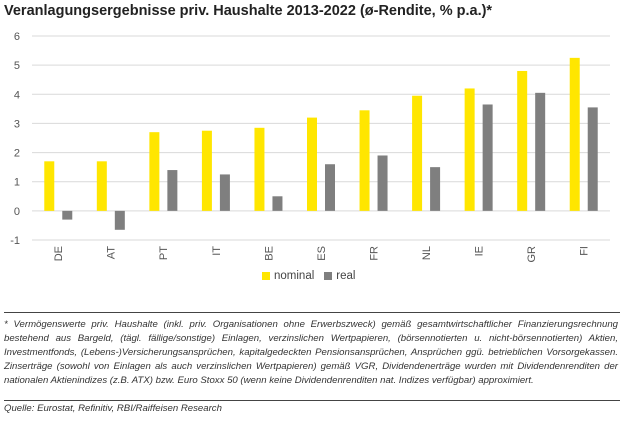 Image resolution: width=624 pixels, height=423 pixels. What do you see at coordinates (269, 253) in the screenshot?
I see `x-tick-label: BE` at bounding box center [269, 253].